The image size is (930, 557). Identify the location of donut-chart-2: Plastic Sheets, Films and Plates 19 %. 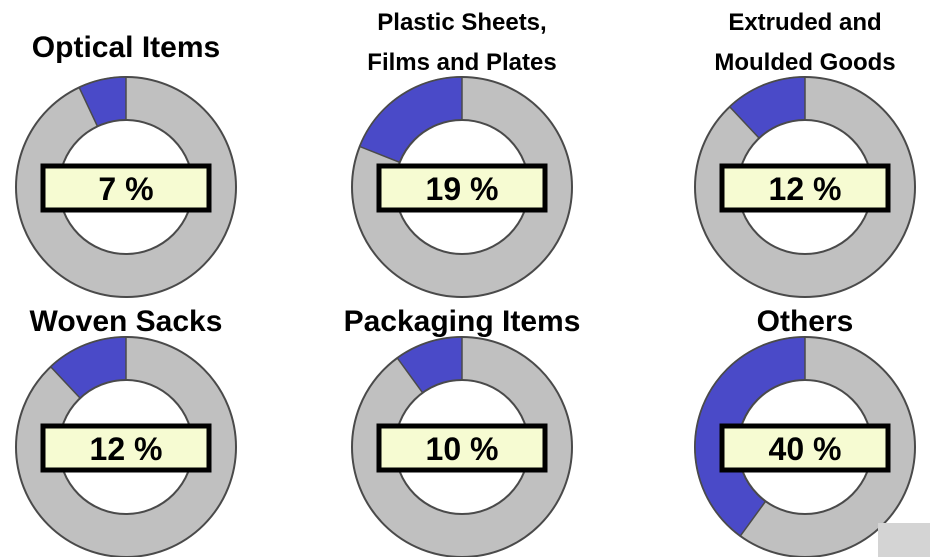
(462, 153).